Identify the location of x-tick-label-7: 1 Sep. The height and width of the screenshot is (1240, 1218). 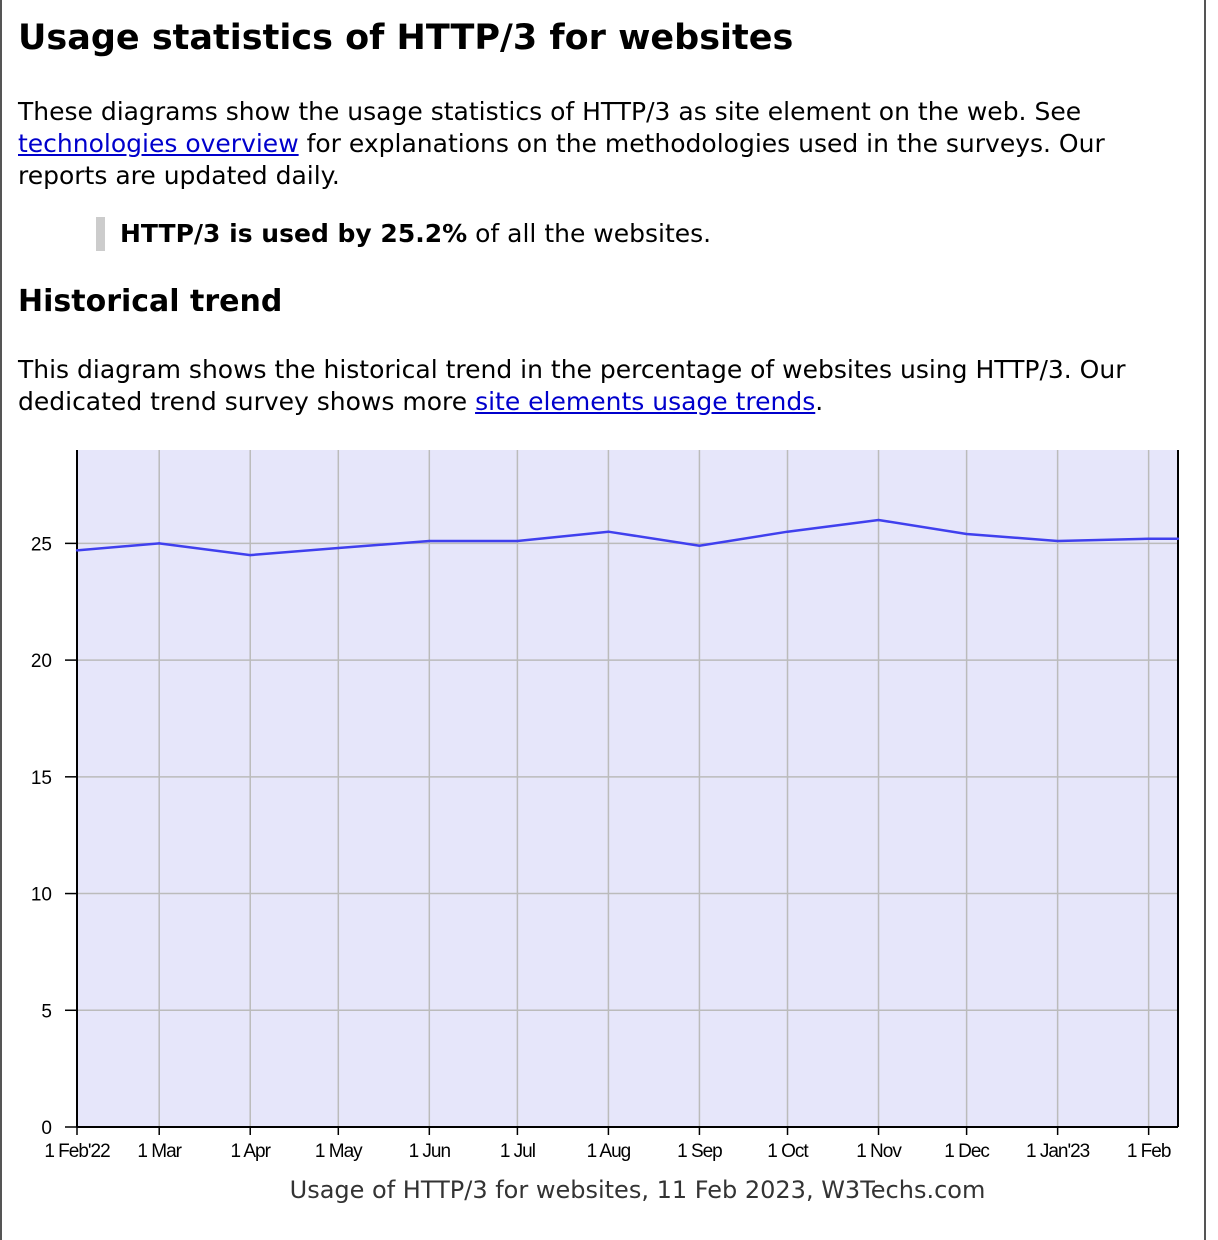
(699, 1151).